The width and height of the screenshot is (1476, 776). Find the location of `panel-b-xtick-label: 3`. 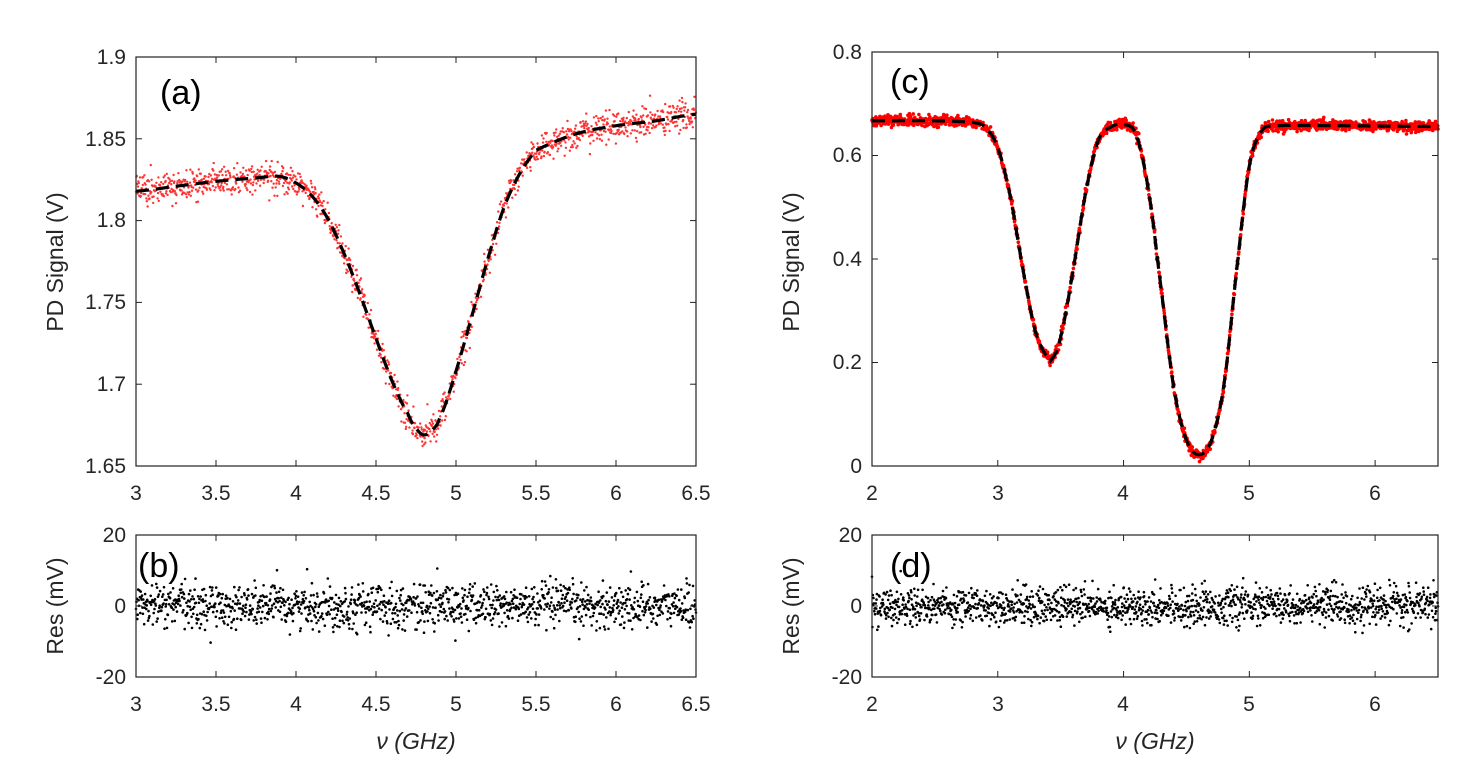

panel-b-xtick-label: 3 is located at coordinates (136, 704).